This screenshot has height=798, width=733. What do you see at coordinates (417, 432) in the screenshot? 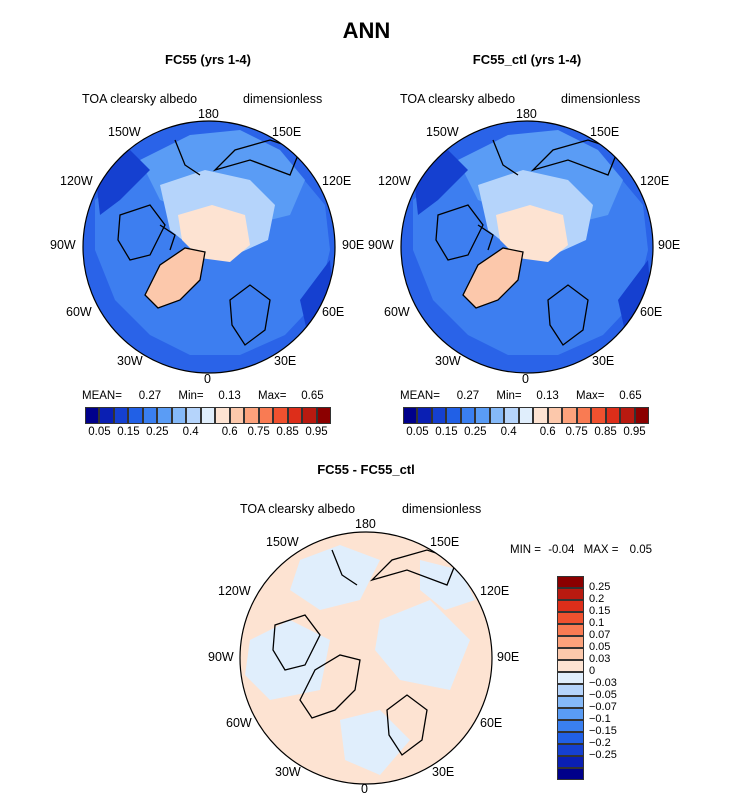
I see `colorbar-tick-label: 0.05` at bounding box center [417, 432].